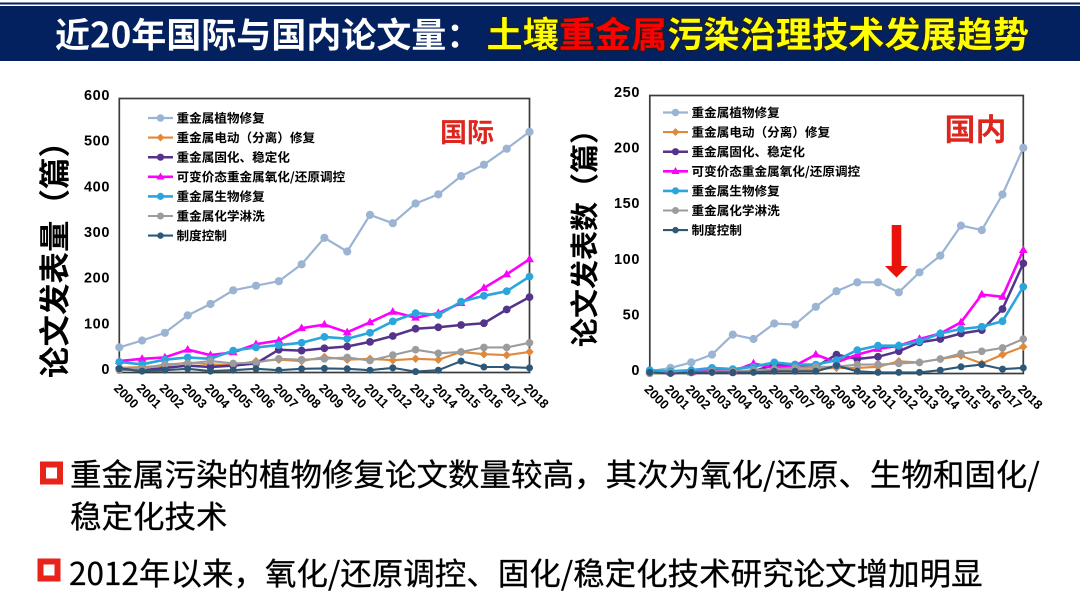 Image resolution: width=1080 pixels, height=607 pixels. I want to click on svg-text: 2017, so click(513, 396).